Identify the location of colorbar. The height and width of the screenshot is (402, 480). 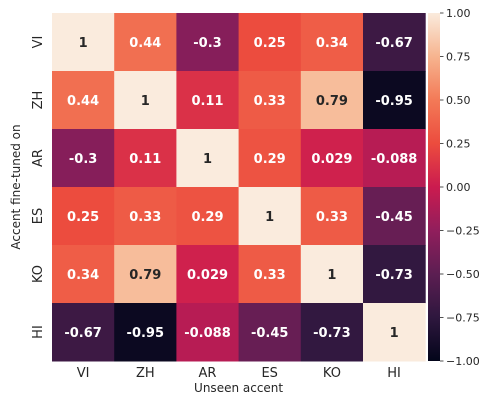
(434, 187).